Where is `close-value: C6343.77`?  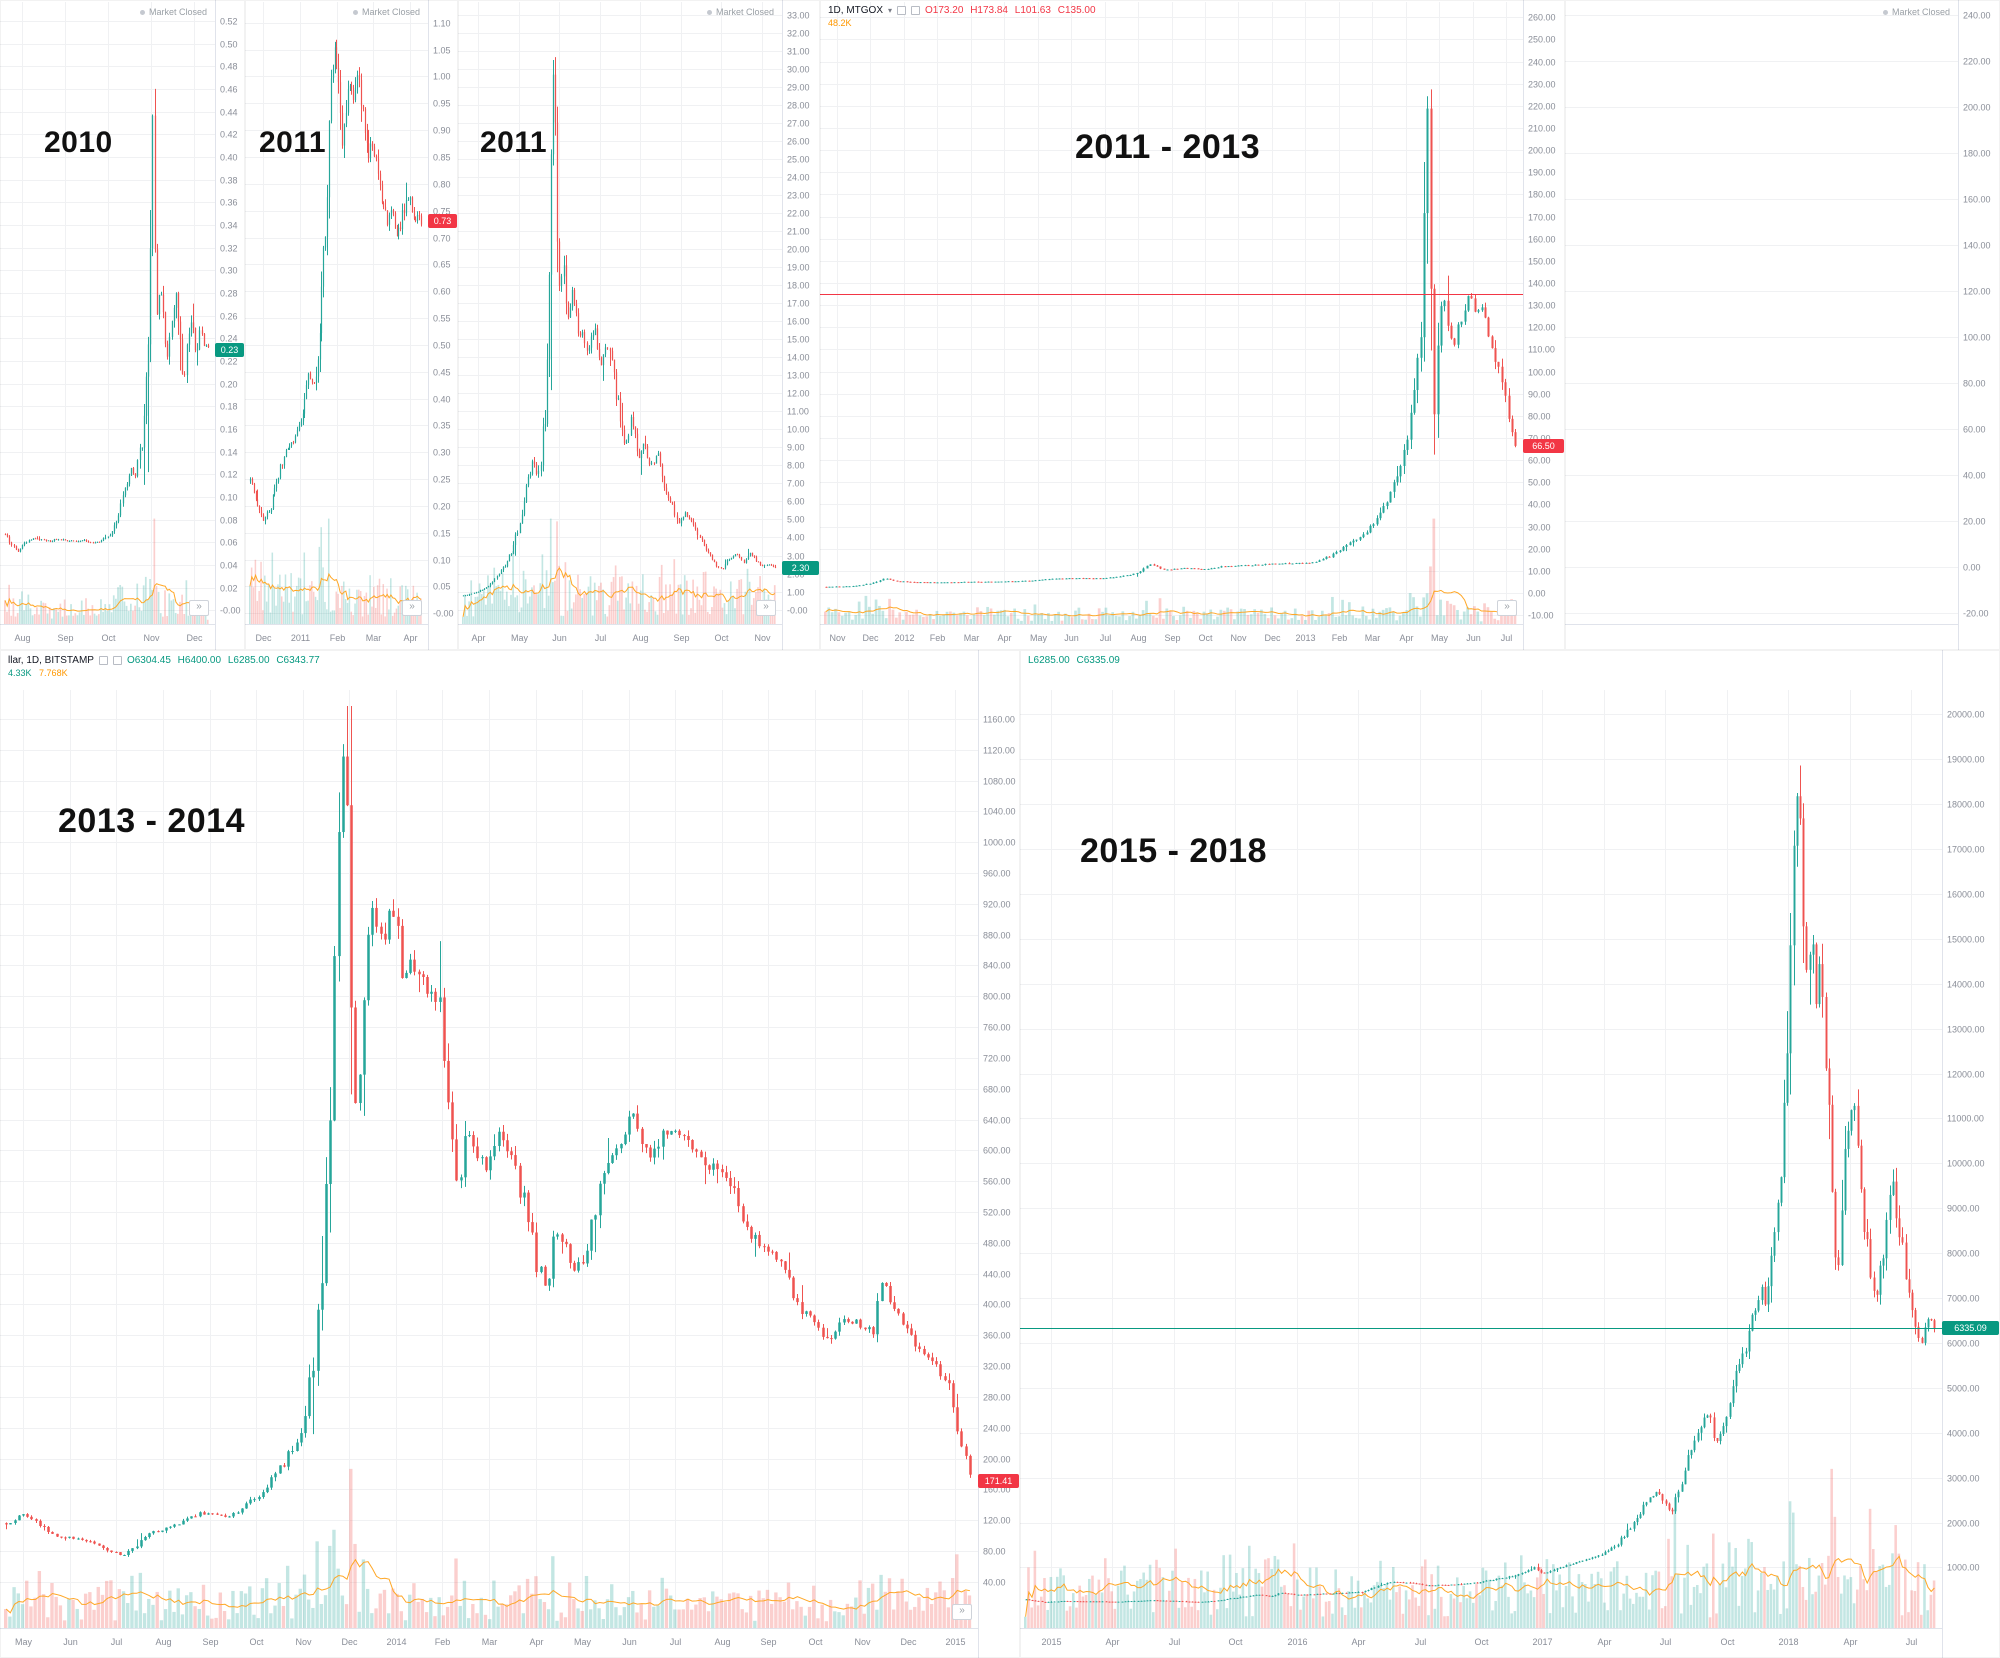 close-value: C6343.77 is located at coordinates (298, 660).